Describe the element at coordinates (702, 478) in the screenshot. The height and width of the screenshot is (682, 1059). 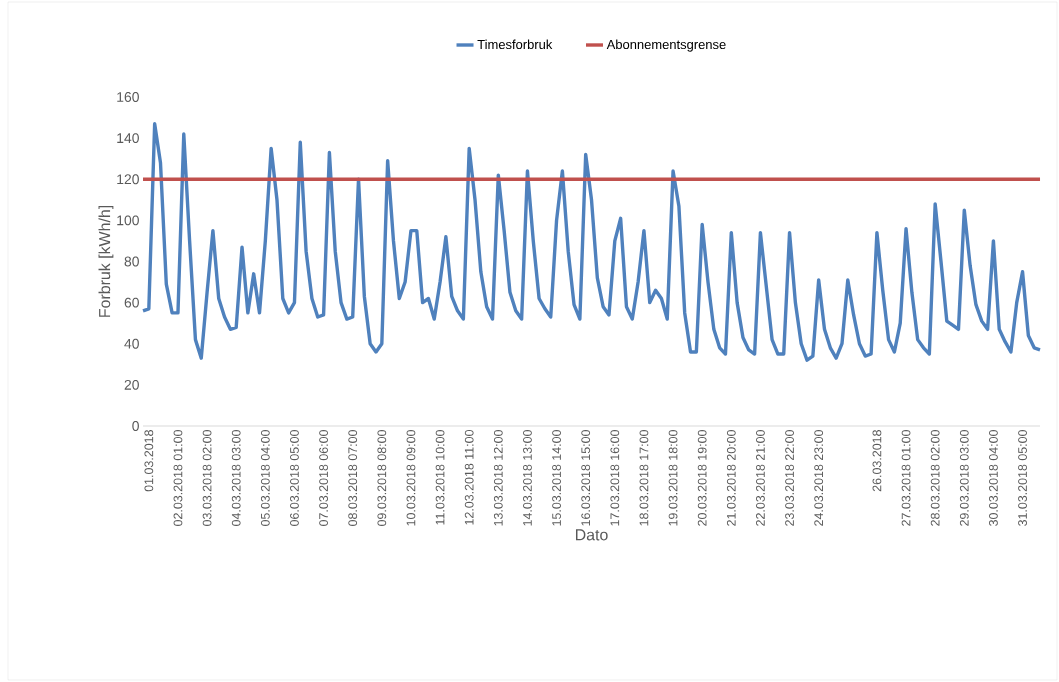
I see `x-tick-label: 20.03.2018 19:00` at that location.